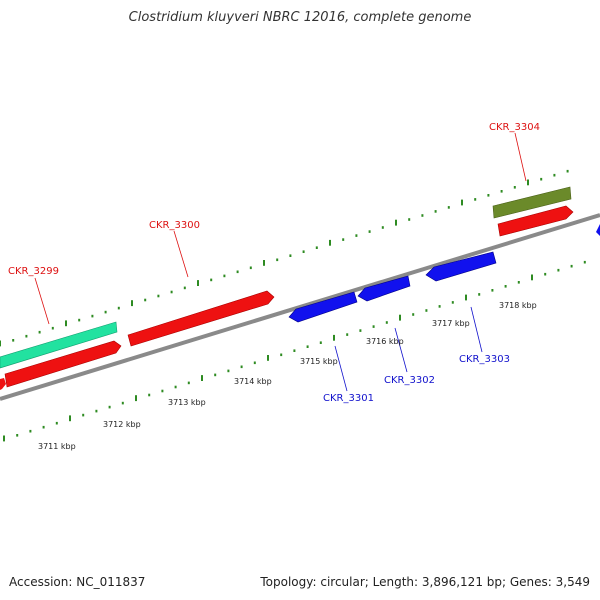 The image size is (600, 600). Describe the element at coordinates (187, 402) in the screenshot. I see `kbp-label-3713: 3713 kbp` at that location.